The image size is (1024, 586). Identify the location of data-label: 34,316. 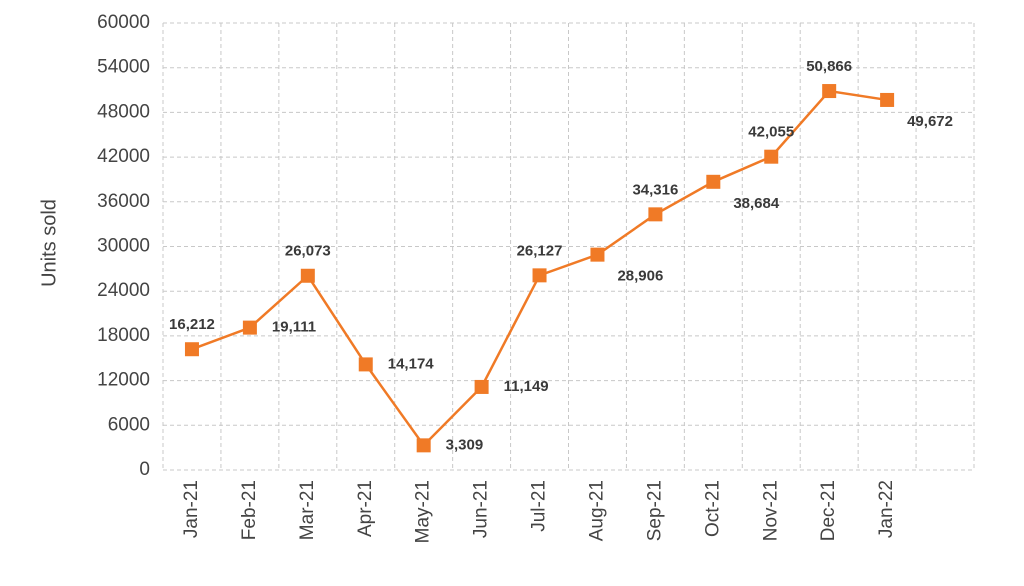
(655, 189).